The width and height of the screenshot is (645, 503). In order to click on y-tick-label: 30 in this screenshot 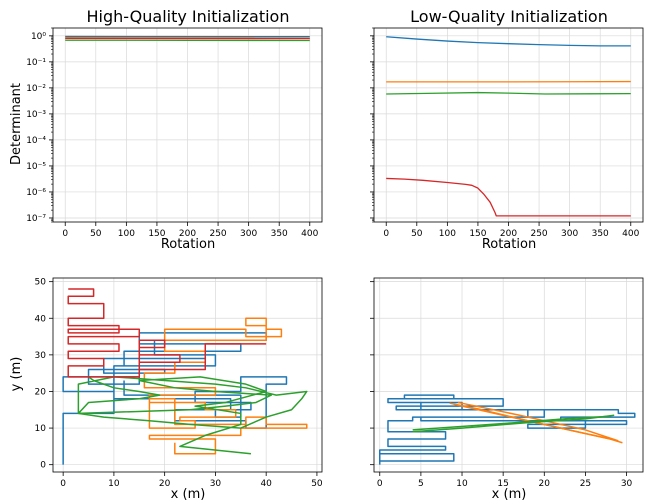, I will do `click(41, 356)`.